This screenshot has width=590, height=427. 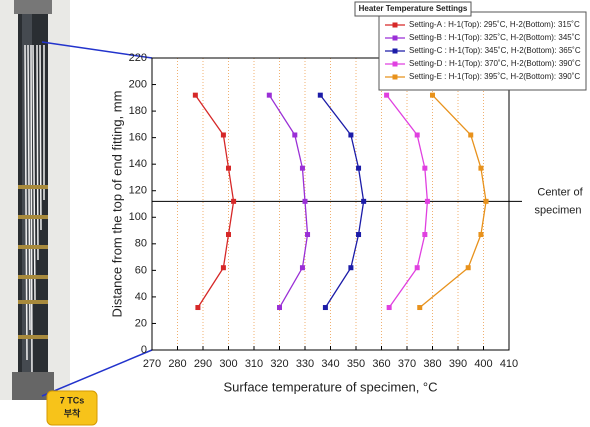 I want to click on x-tick-label: 280, so click(x=177, y=364).